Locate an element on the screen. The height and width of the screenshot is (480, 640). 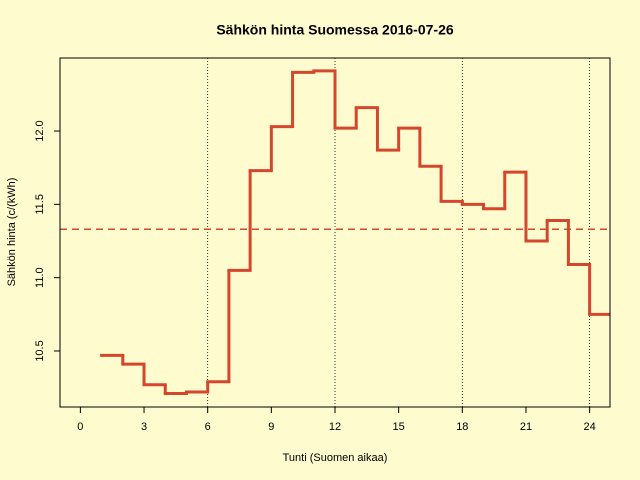
chart-title: Sähkön hinta Suomessa 2016-07-26 is located at coordinates (335, 30).